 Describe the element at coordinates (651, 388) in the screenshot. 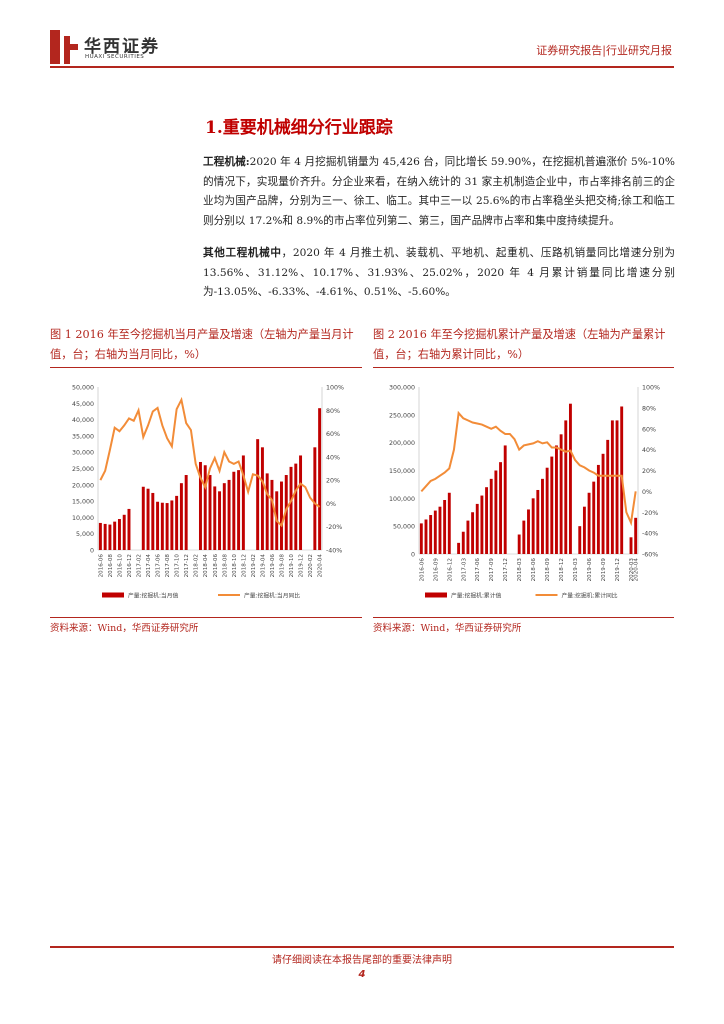

I see `right-axis-tick-label: 100%` at that location.